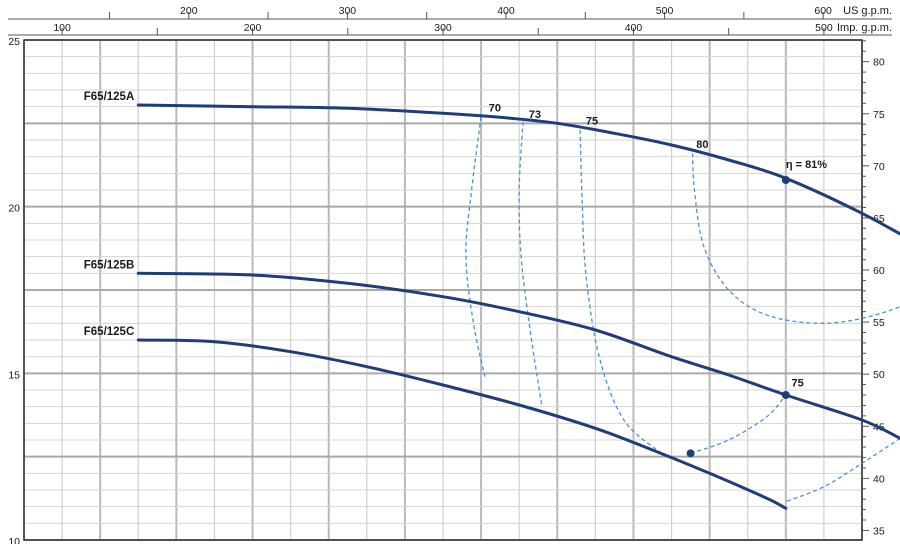 The height and width of the screenshot is (544, 900). Describe the element at coordinates (62, 28) in the screenshot. I see `imp-gpm-tick-label: 100` at that location.